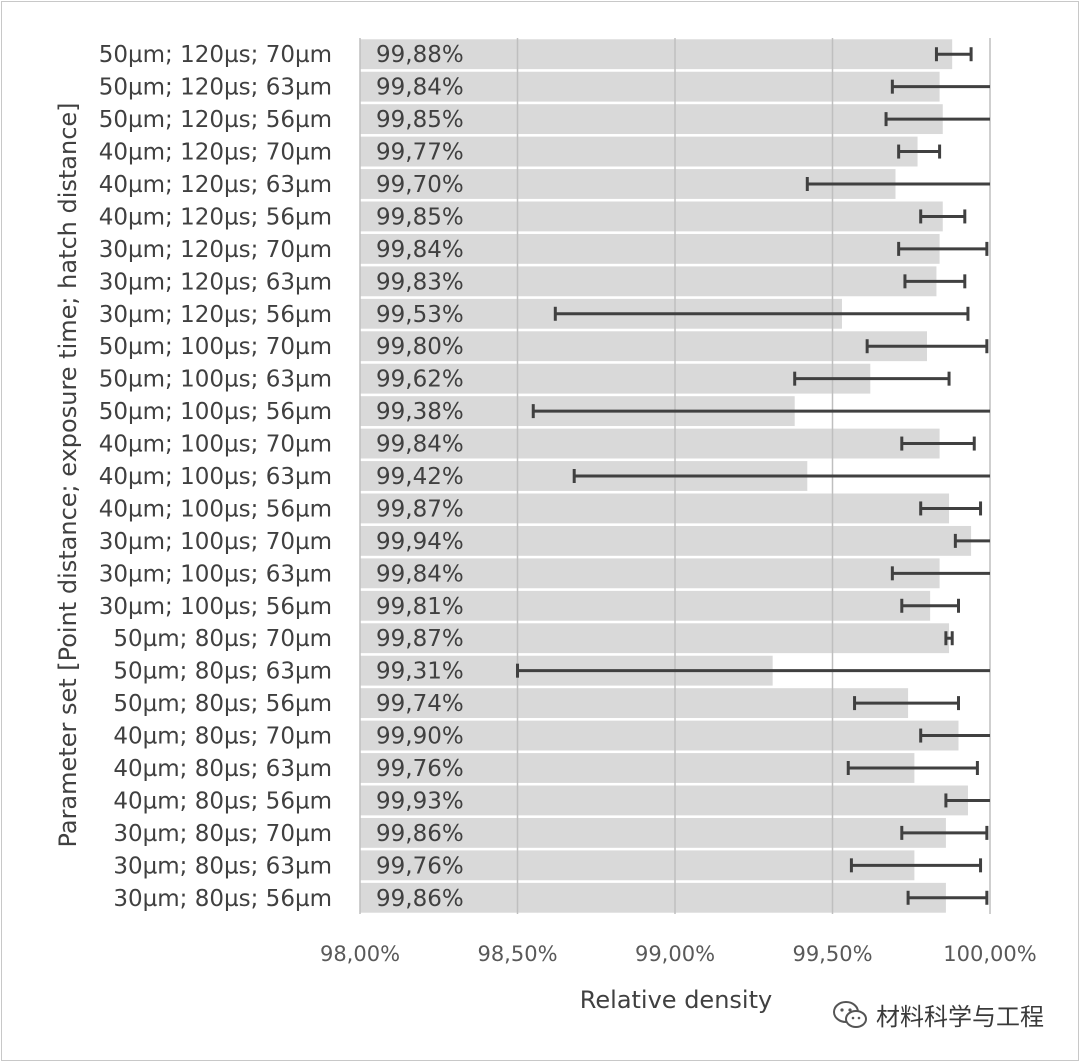 This screenshot has height=1062, width=1080. I want to click on category-label-12: 50µm; 100µs; 56µm, so click(215, 412).